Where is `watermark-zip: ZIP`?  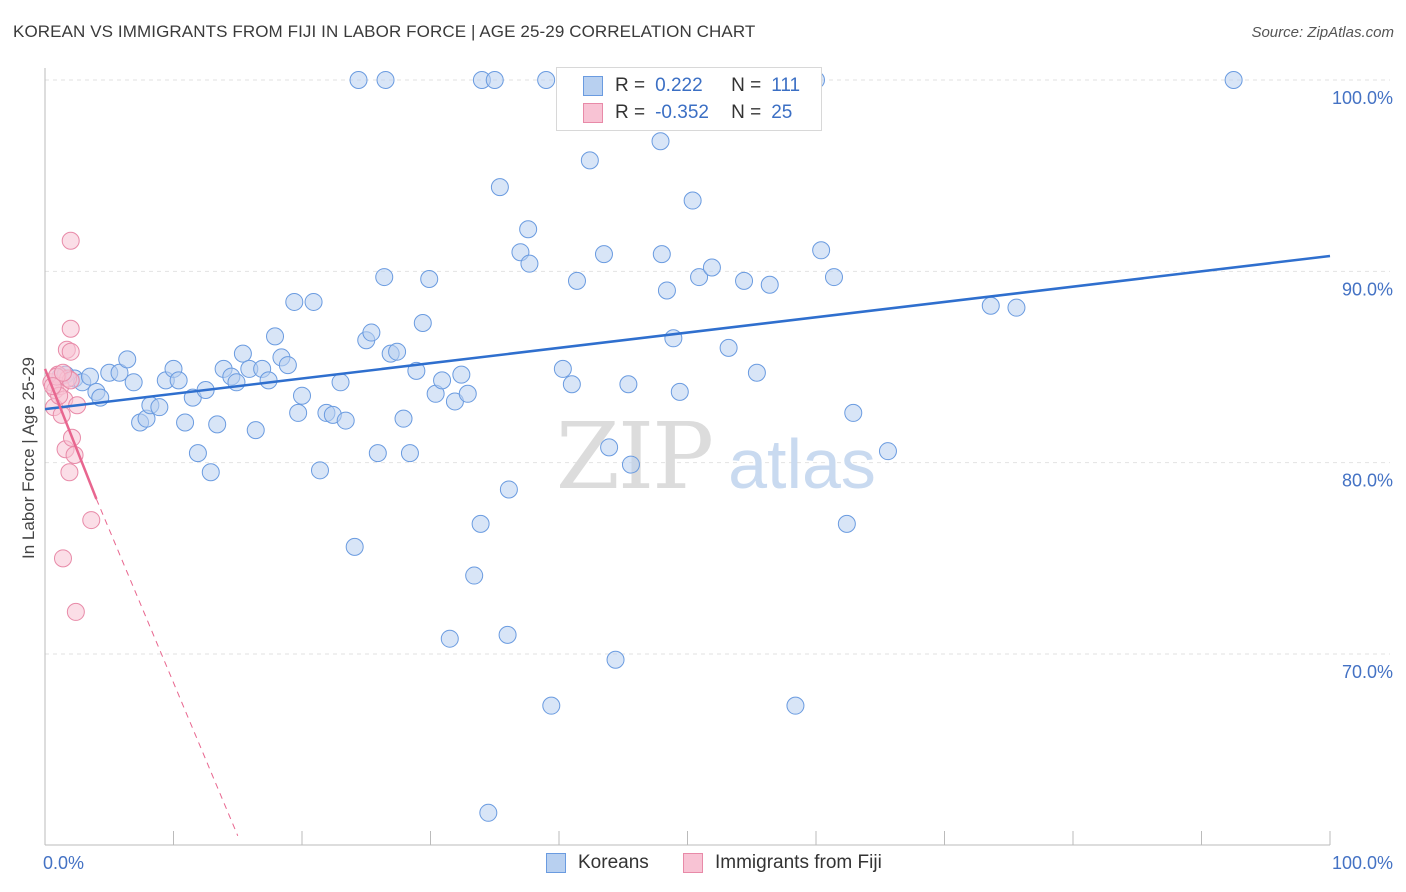 watermark-zip: ZIP is located at coordinates (634, 456).